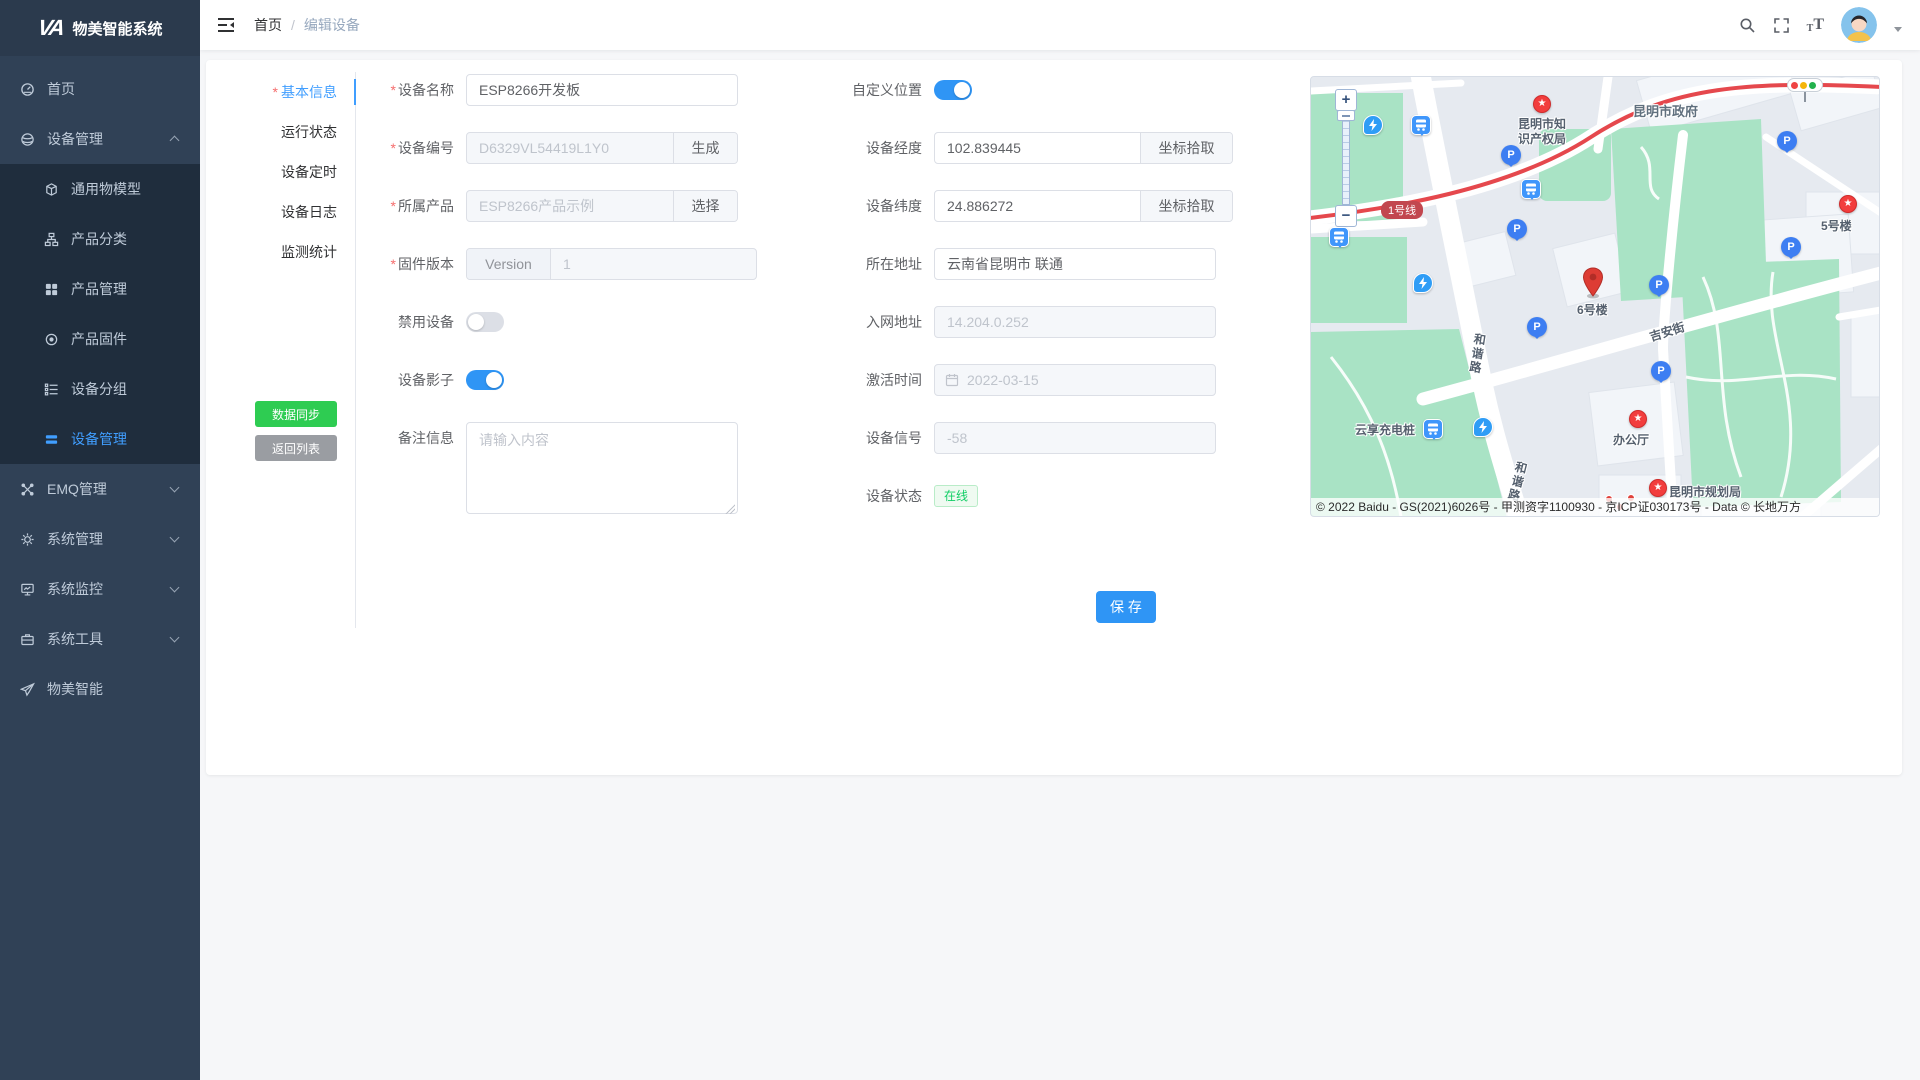 Image resolution: width=1920 pixels, height=1080 pixels. Describe the element at coordinates (485, 380) in the screenshot. I see `device-shadow-toggle` at that location.